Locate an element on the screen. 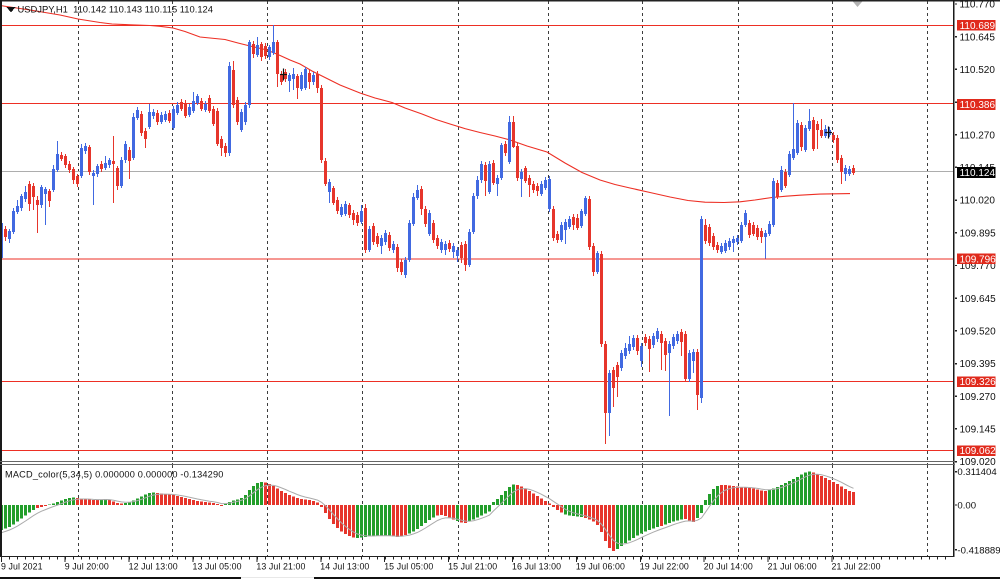 The width and height of the screenshot is (1000, 580). svg-text: 110.270 is located at coordinates (978, 135).